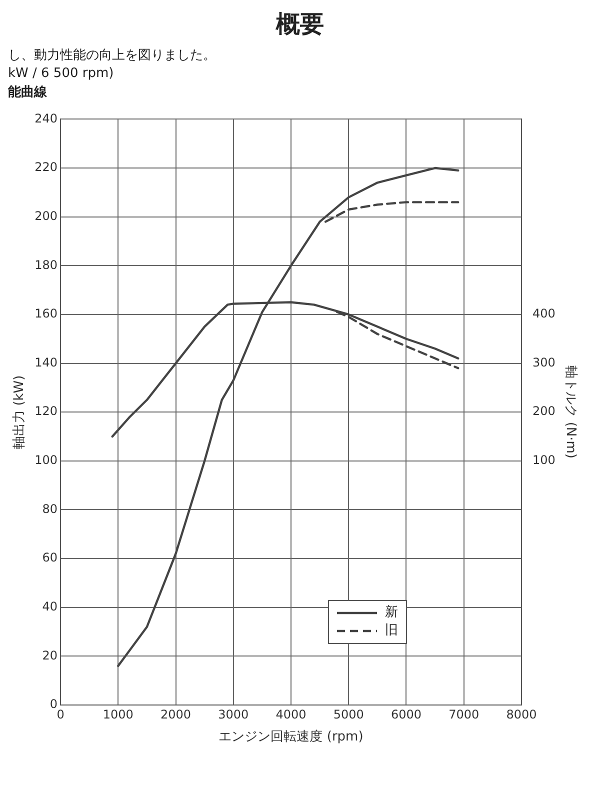  Describe the element at coordinates (544, 460) in the screenshot. I see `y2-tick-label: 100` at that location.